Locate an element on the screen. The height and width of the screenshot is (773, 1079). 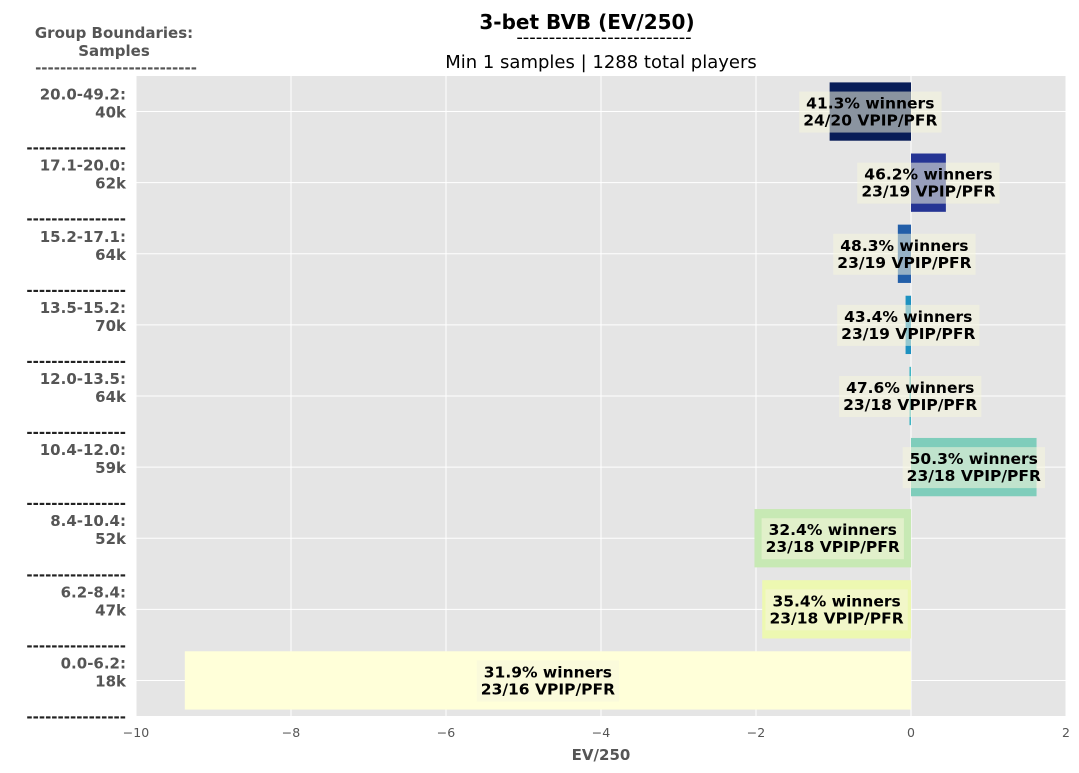
group-range-label-5: 10.4-12.0: is located at coordinates (83, 450).